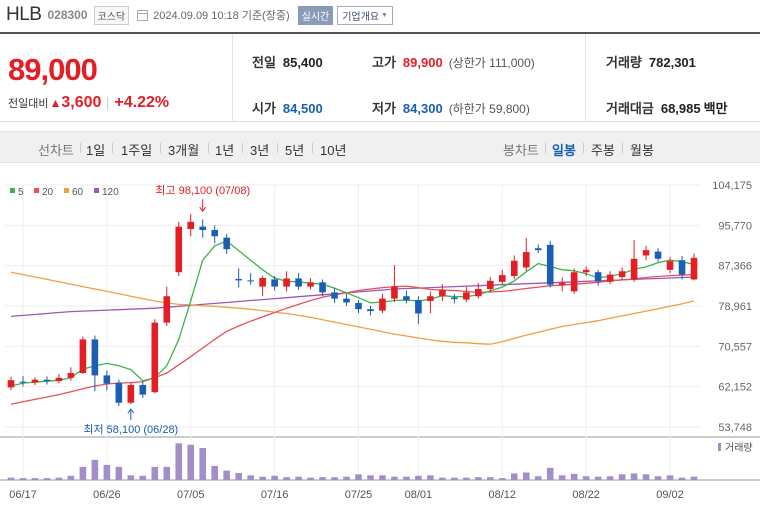 The height and width of the screenshot is (510, 760). What do you see at coordinates (225, 150) in the screenshot?
I see `period-1y: 1년` at bounding box center [225, 150].